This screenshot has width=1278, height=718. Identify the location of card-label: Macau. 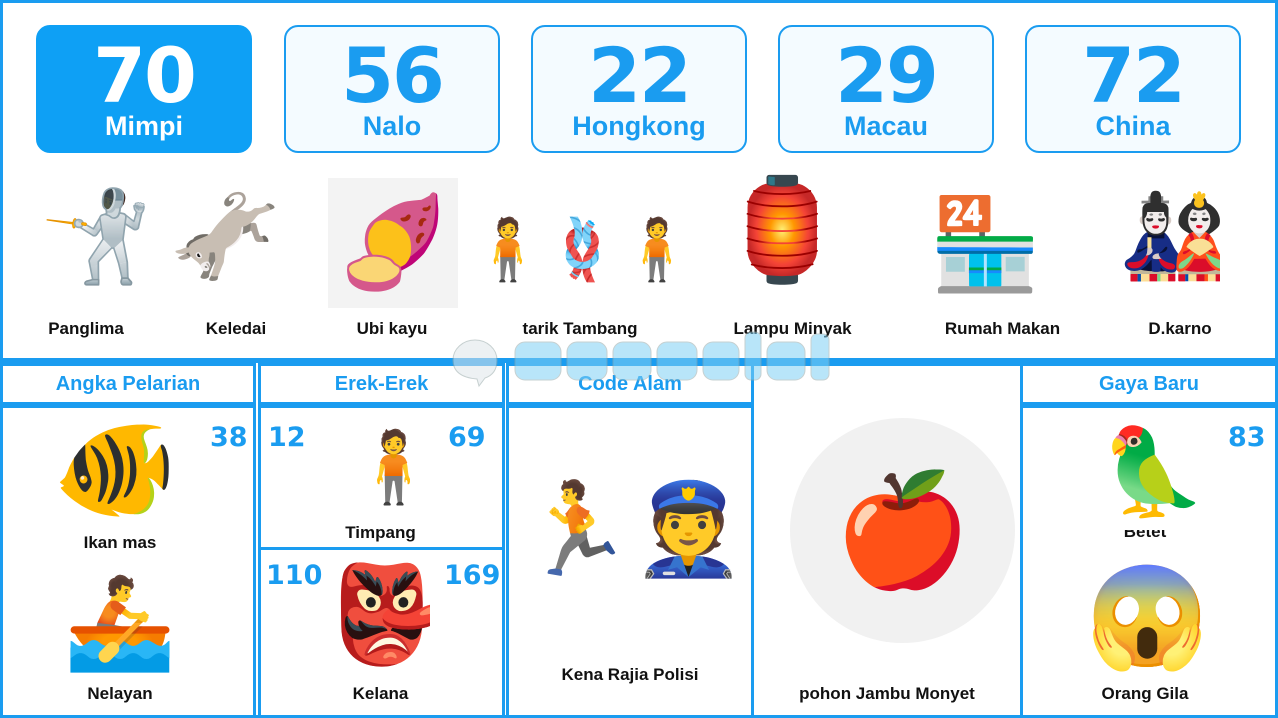
(886, 126).